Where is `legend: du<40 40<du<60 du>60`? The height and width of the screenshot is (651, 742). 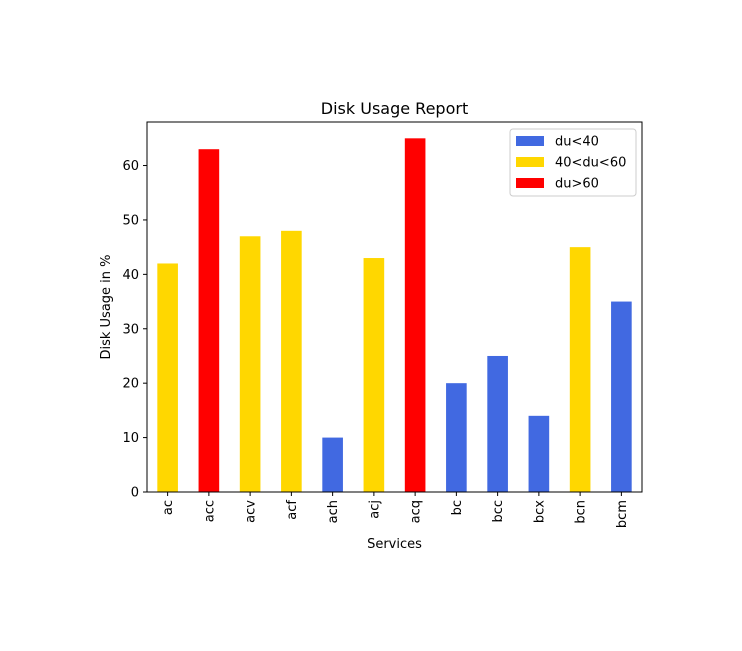 legend: du<40 40<du<60 du>60 is located at coordinates (573, 162).